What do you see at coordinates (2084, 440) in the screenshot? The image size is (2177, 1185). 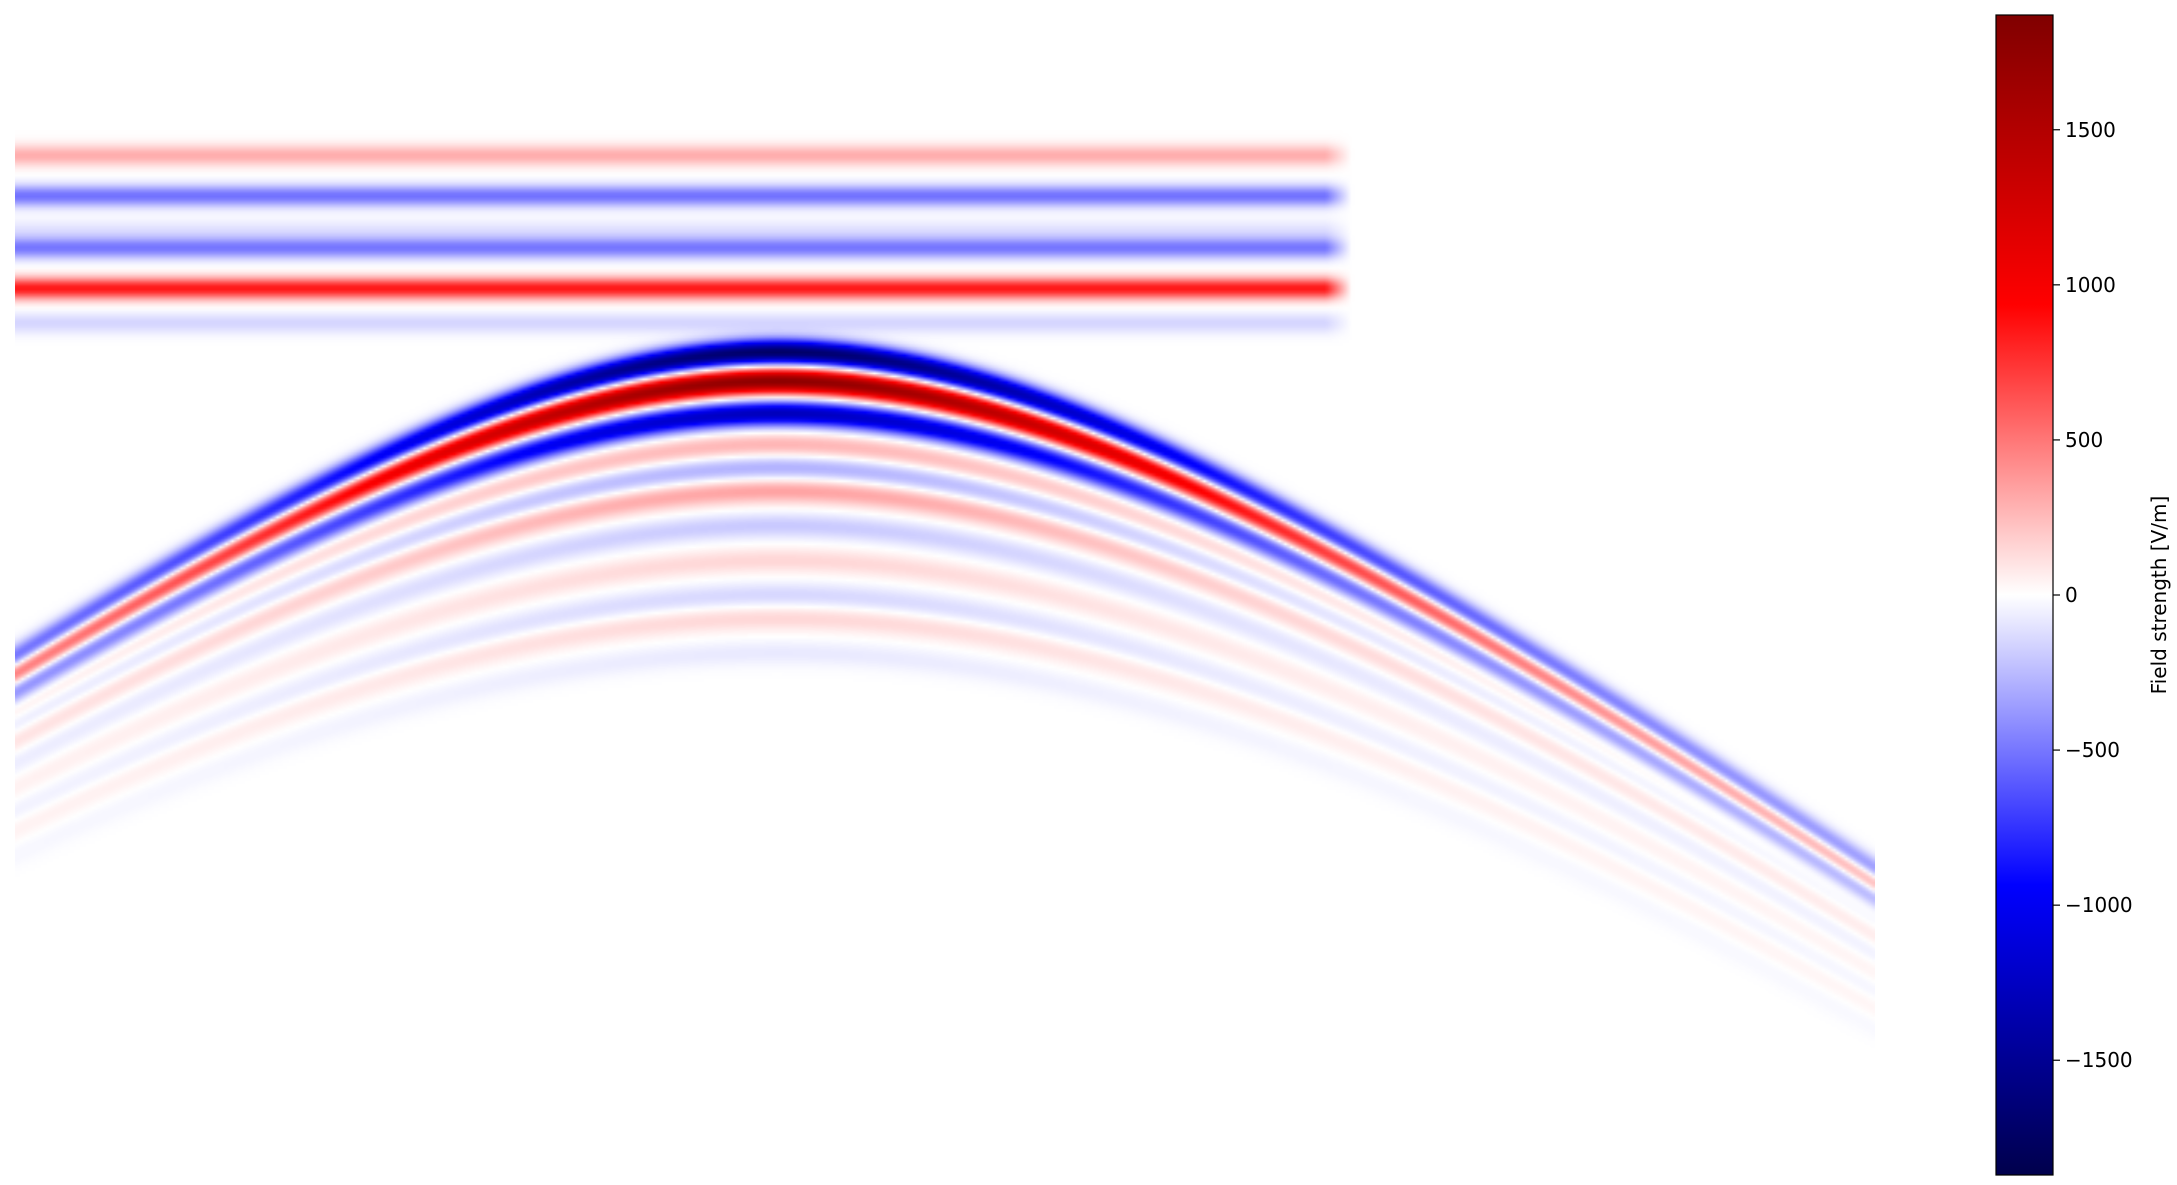 I see `colorbar-tick-label: 500` at bounding box center [2084, 440].